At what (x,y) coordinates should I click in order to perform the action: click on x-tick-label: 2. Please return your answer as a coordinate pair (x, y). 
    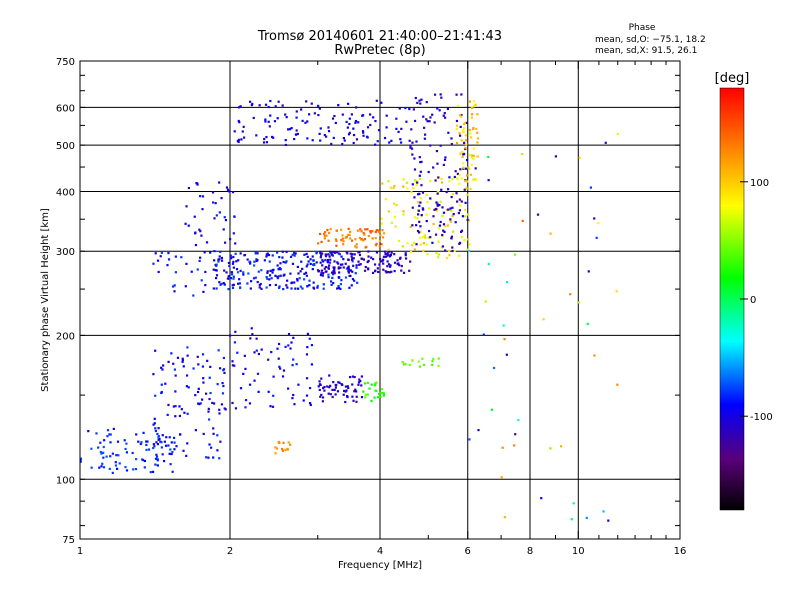
    Looking at the image, I should click on (230, 551).